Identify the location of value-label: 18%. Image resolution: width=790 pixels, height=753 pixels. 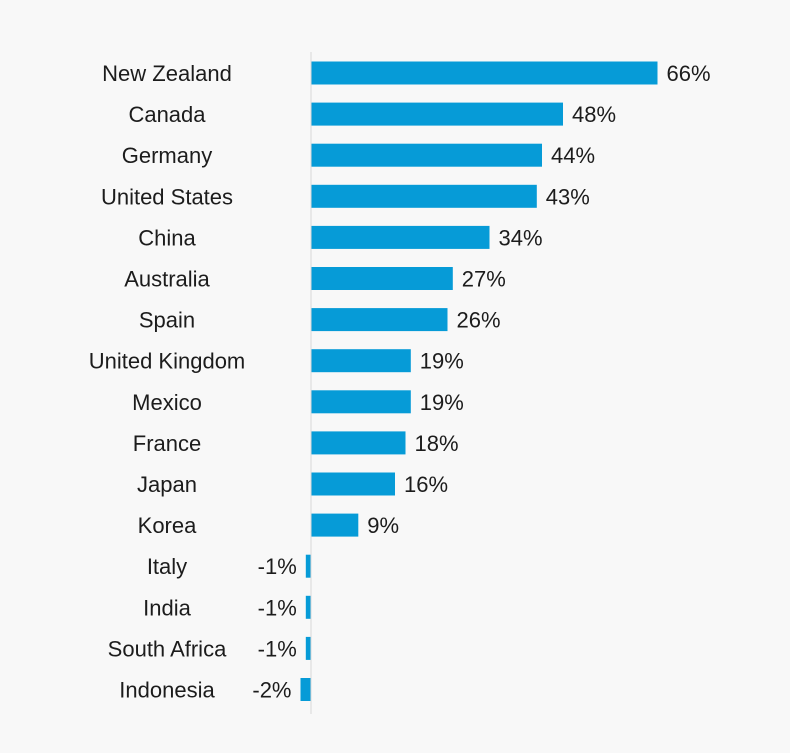
(437, 443).